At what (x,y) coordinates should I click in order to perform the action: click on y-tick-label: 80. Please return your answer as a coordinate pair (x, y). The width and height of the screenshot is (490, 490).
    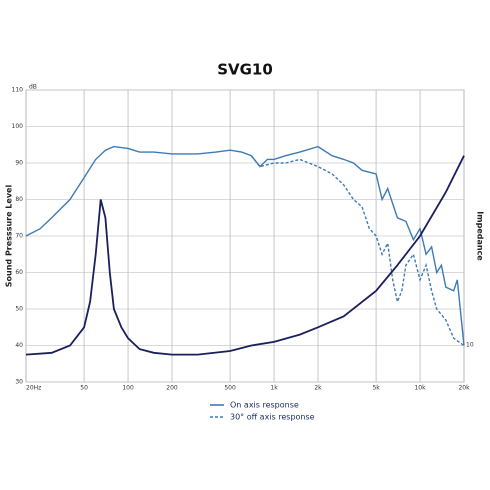
    Looking at the image, I should click on (19, 199).